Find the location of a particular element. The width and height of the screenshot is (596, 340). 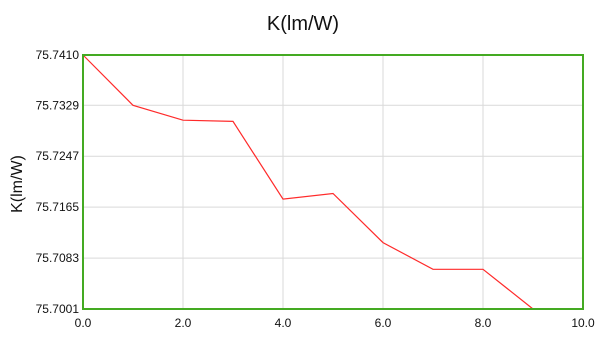

y-axis-label: K(lm/W) is located at coordinates (17, 184).